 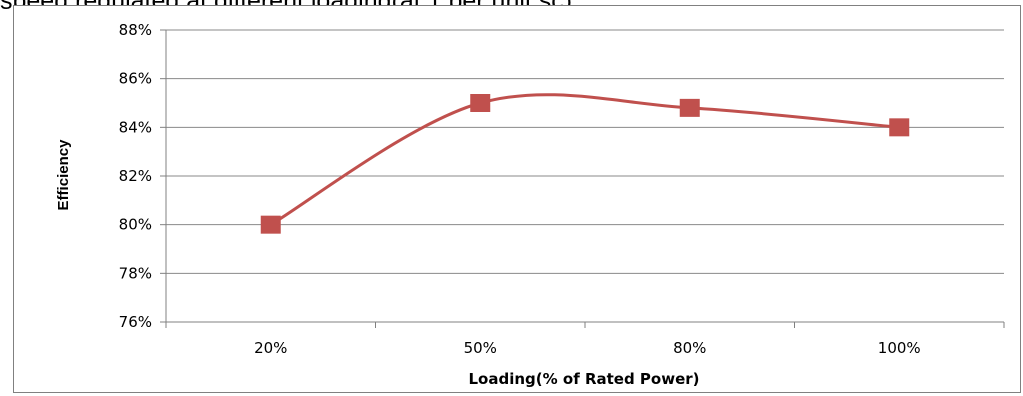 I want to click on y-tick-label: 76%, so click(x=135, y=322).